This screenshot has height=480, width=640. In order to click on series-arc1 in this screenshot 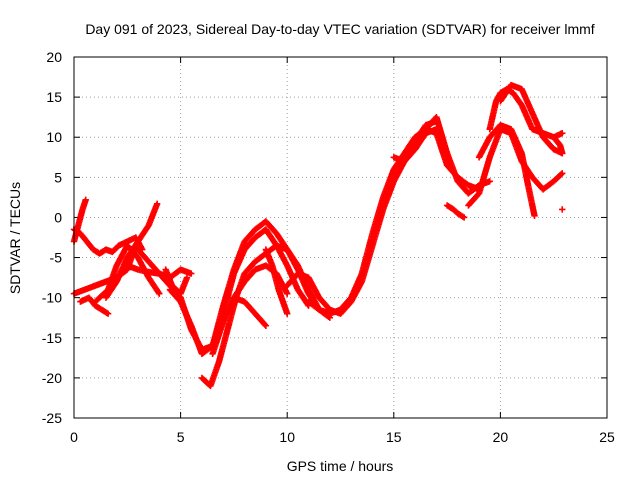, I will do `click(79, 220)`.